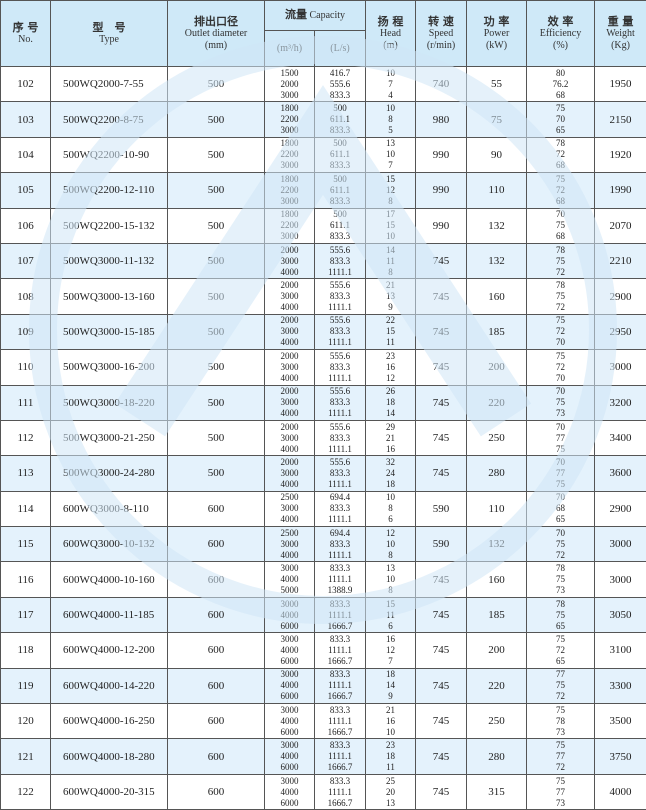 The height and width of the screenshot is (810, 646). Describe the element at coordinates (390, 342) in the screenshot. I see `cell-head-value: 11` at that location.